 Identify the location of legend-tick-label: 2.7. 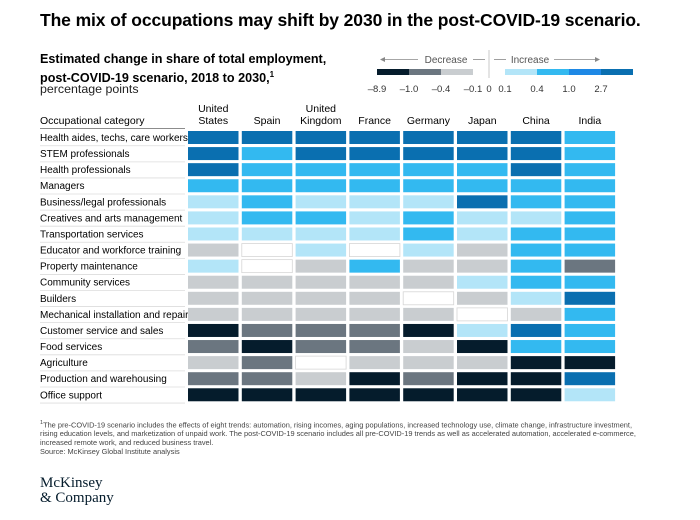
(600, 89).